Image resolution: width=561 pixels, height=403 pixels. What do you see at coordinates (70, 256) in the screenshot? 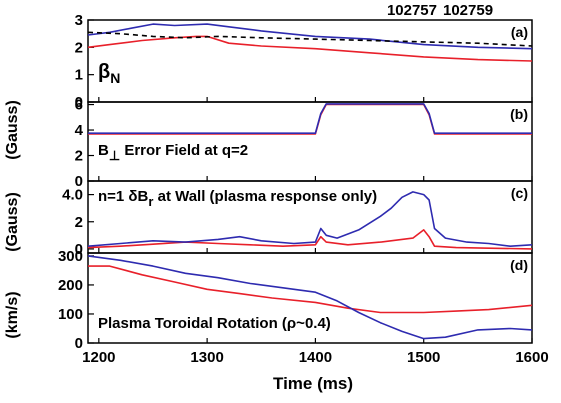
I see `y-tick-label: 300` at bounding box center [70, 256].